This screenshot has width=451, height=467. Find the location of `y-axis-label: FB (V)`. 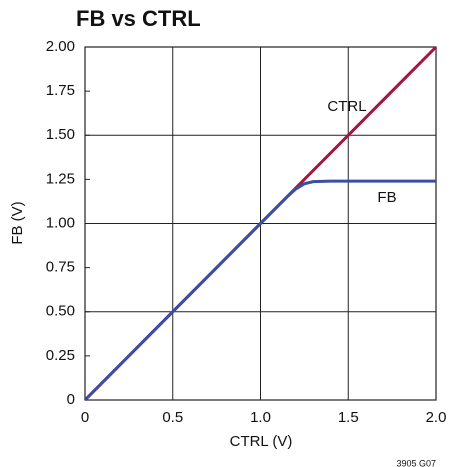

y-axis-label: FB (V) is located at coordinates (17, 222).